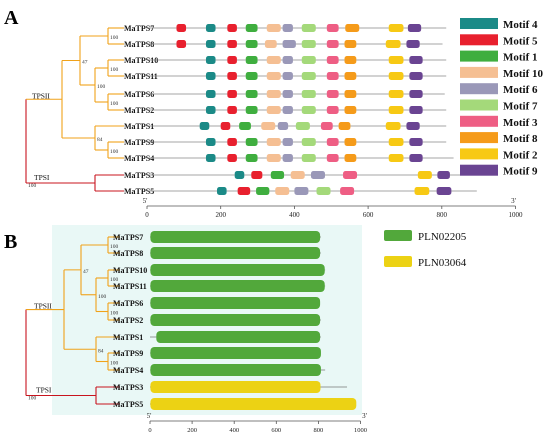 This screenshot has height=436, width=550. Describe the element at coordinates (516, 215) in the screenshot. I see `axis-tick-label: 1000` at that location.